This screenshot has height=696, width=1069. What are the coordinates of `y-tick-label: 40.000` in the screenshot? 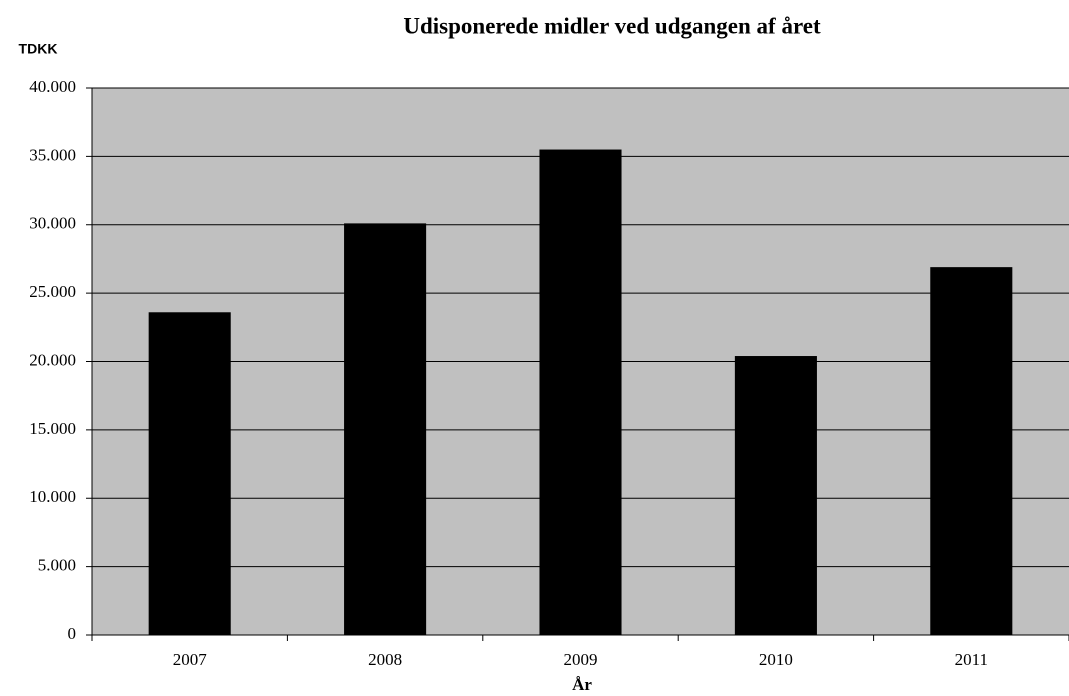 It's located at (52, 86).